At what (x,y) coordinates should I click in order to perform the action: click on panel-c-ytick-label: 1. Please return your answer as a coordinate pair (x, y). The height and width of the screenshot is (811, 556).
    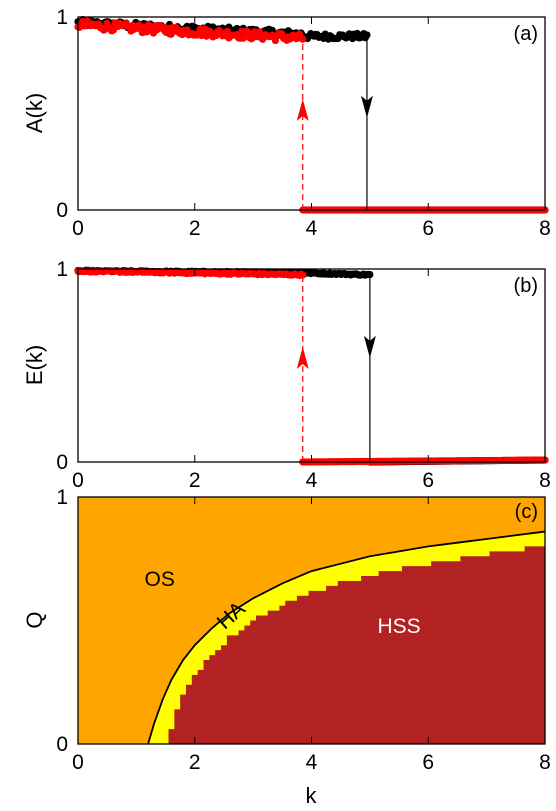
    Looking at the image, I should click on (62, 497).